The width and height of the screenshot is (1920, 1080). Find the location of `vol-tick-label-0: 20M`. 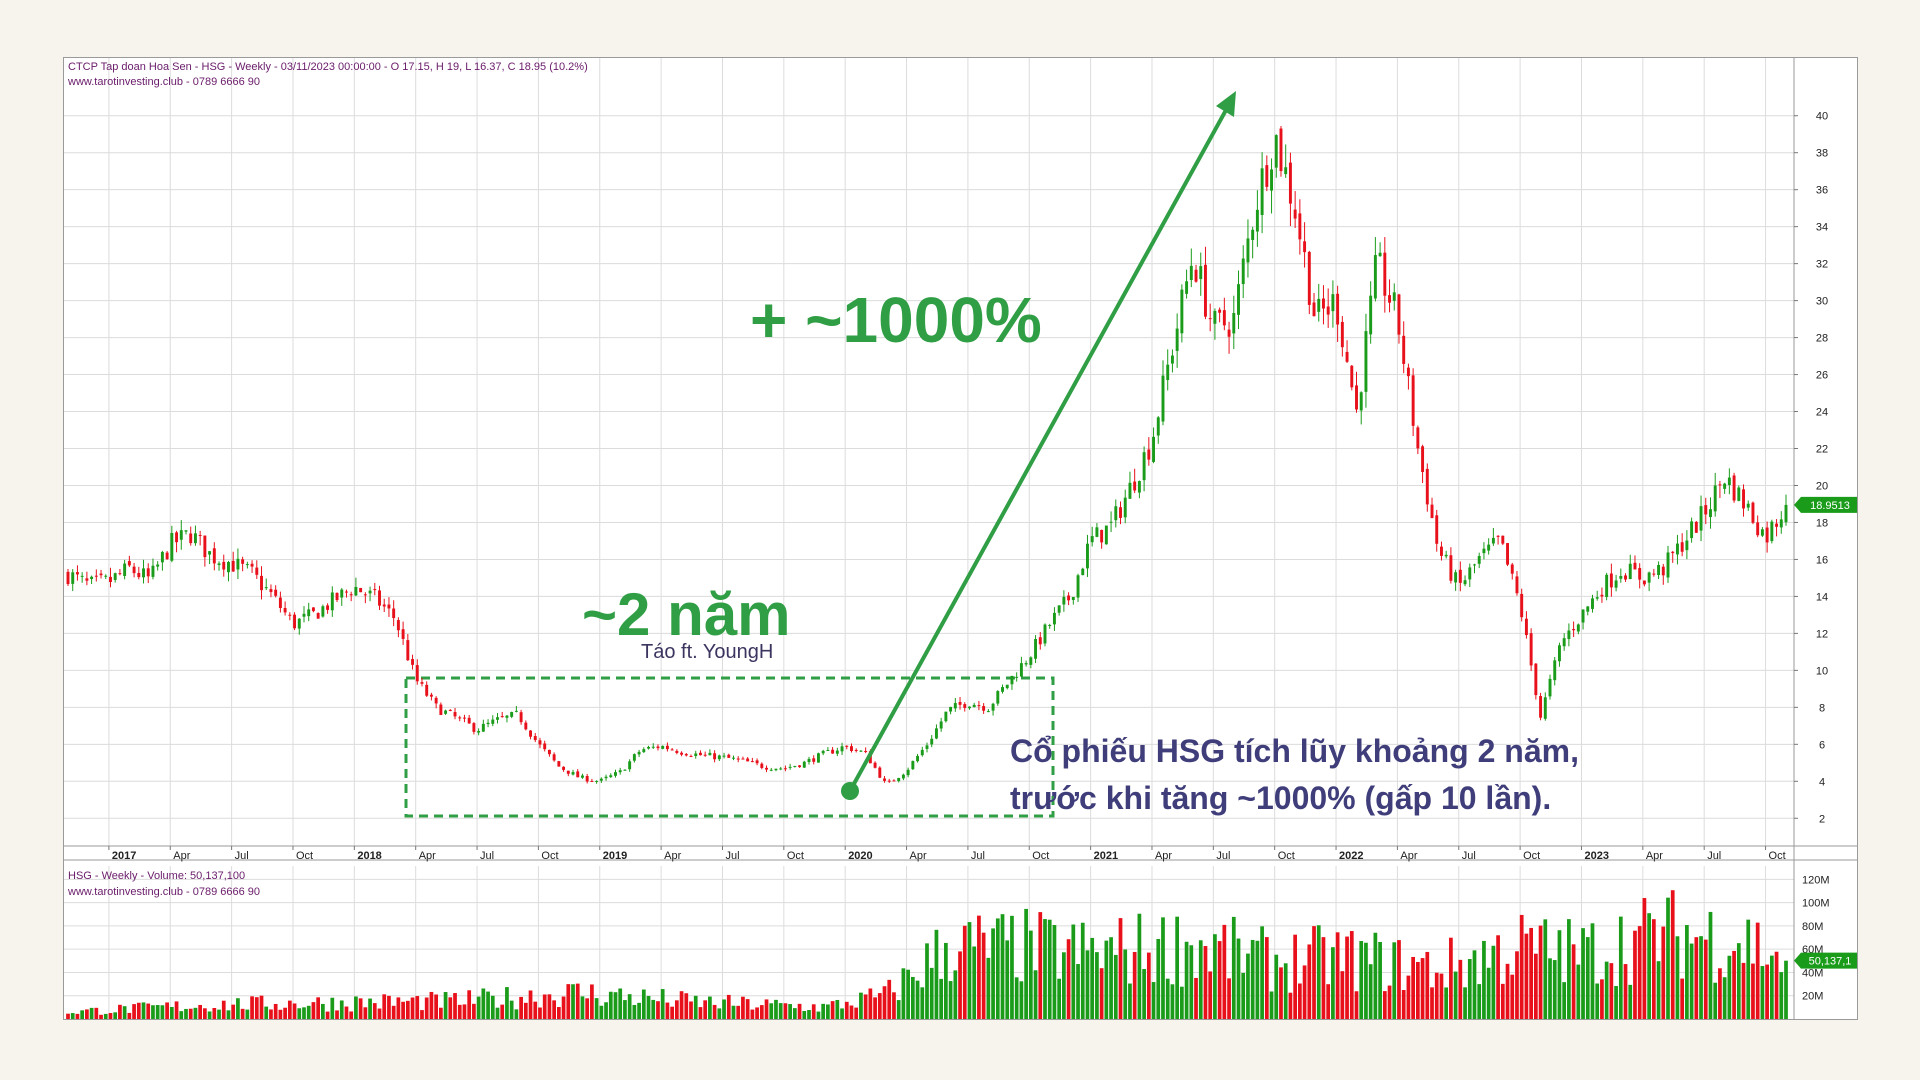

vol-tick-label-0: 20M is located at coordinates (1812, 997).